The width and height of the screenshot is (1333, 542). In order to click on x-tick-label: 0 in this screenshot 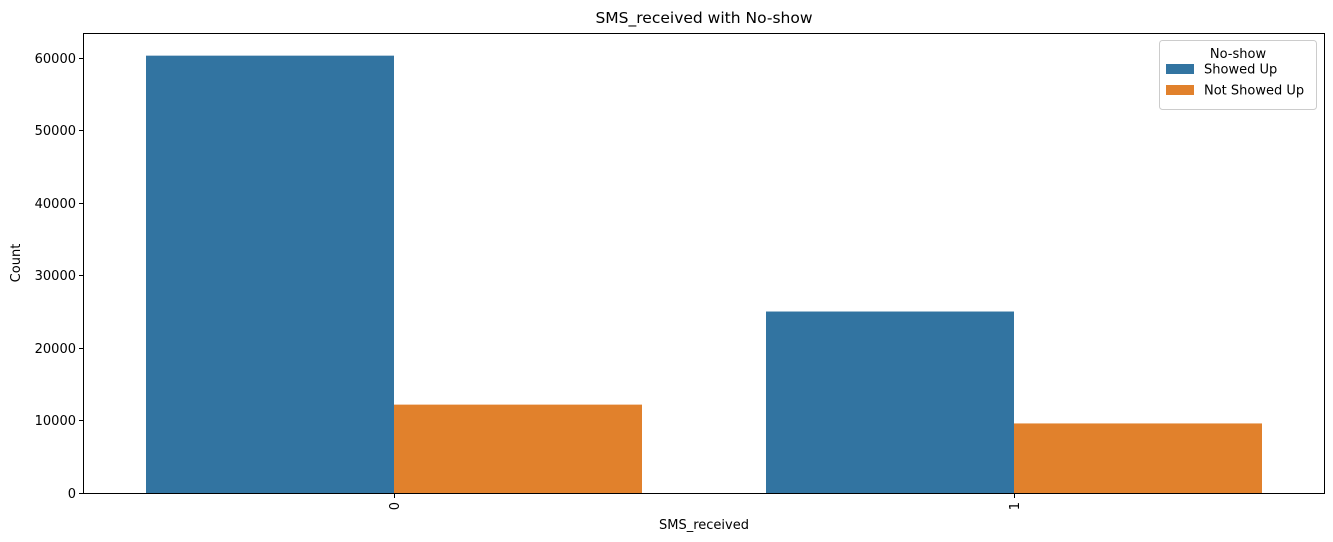, I will do `click(395, 506)`.